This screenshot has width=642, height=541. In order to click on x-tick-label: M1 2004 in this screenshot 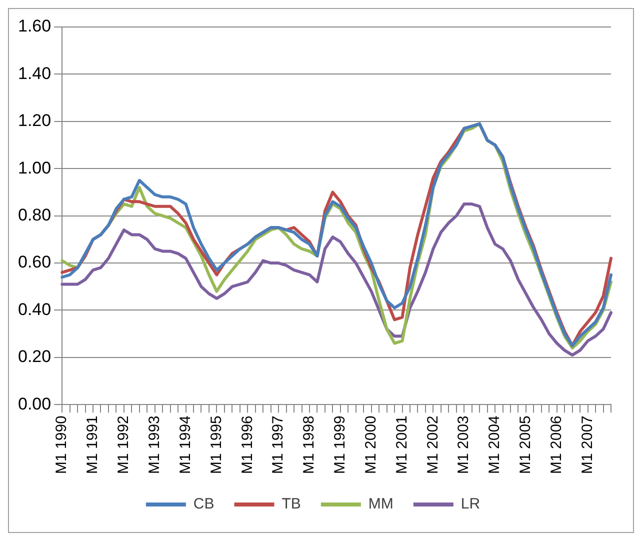, I will do `click(495, 445)`.